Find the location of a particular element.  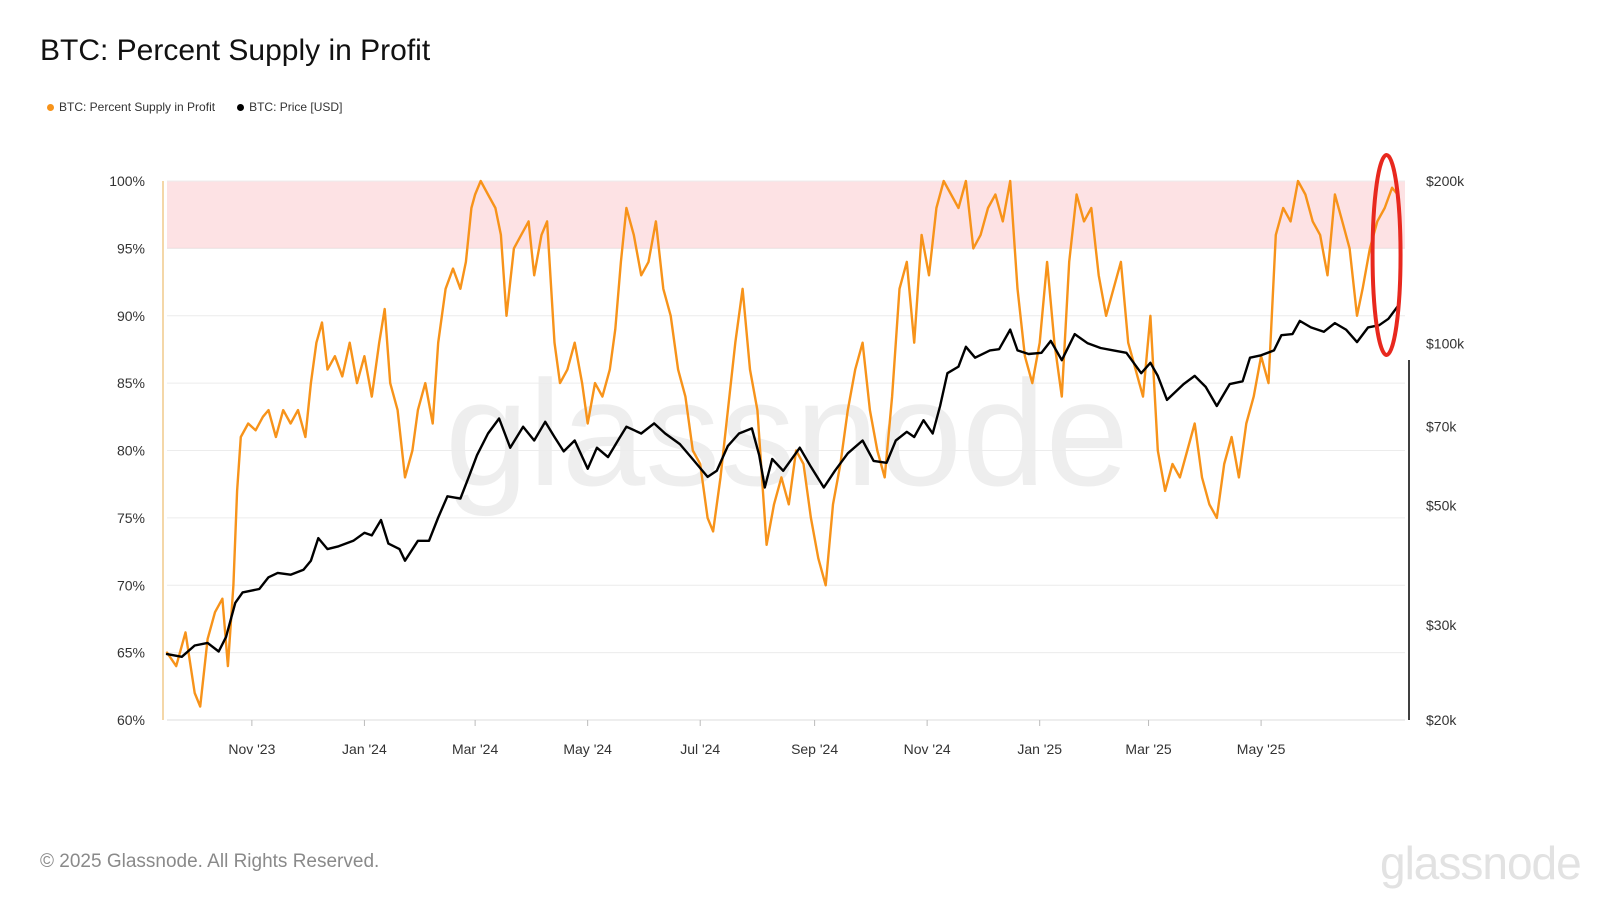

x-tick-label: Jan '25 is located at coordinates (1039, 749).